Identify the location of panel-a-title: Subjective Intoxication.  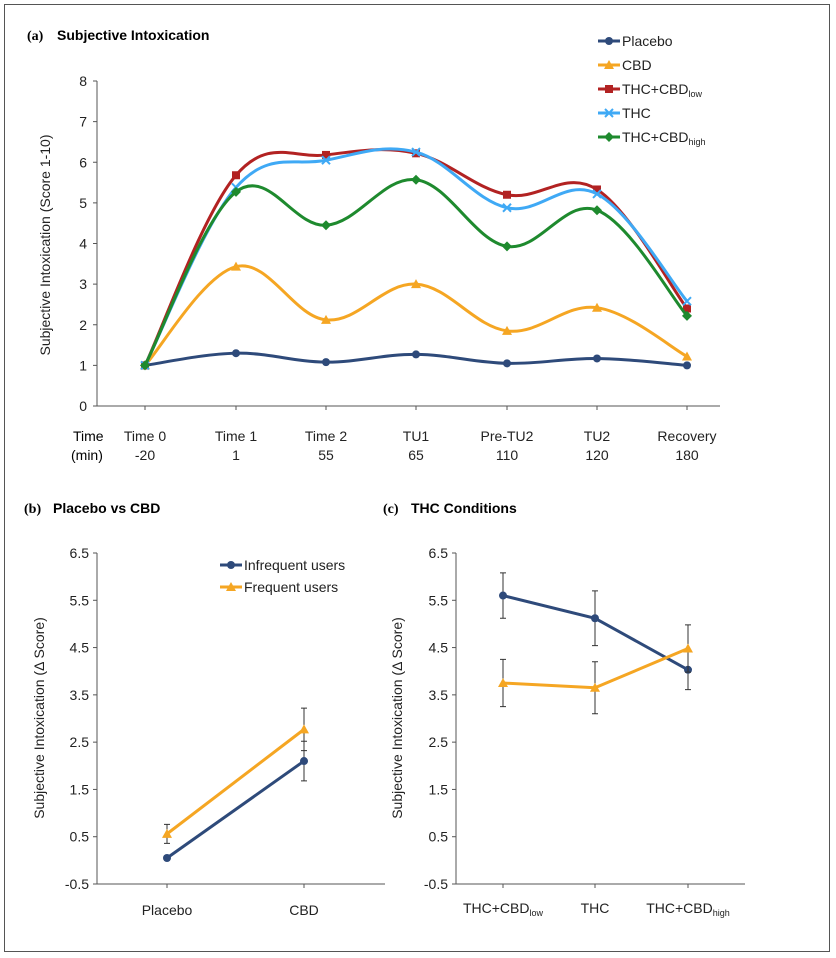
(133, 35).